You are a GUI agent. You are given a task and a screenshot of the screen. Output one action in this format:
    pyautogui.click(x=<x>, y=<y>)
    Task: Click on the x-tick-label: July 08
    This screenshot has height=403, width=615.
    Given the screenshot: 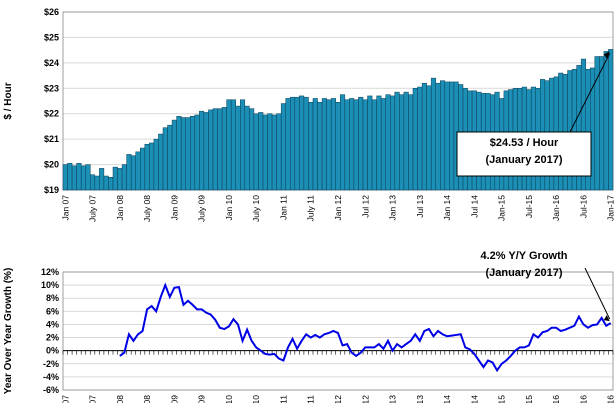 What is the action you would take?
    pyautogui.click(x=147, y=399)
    